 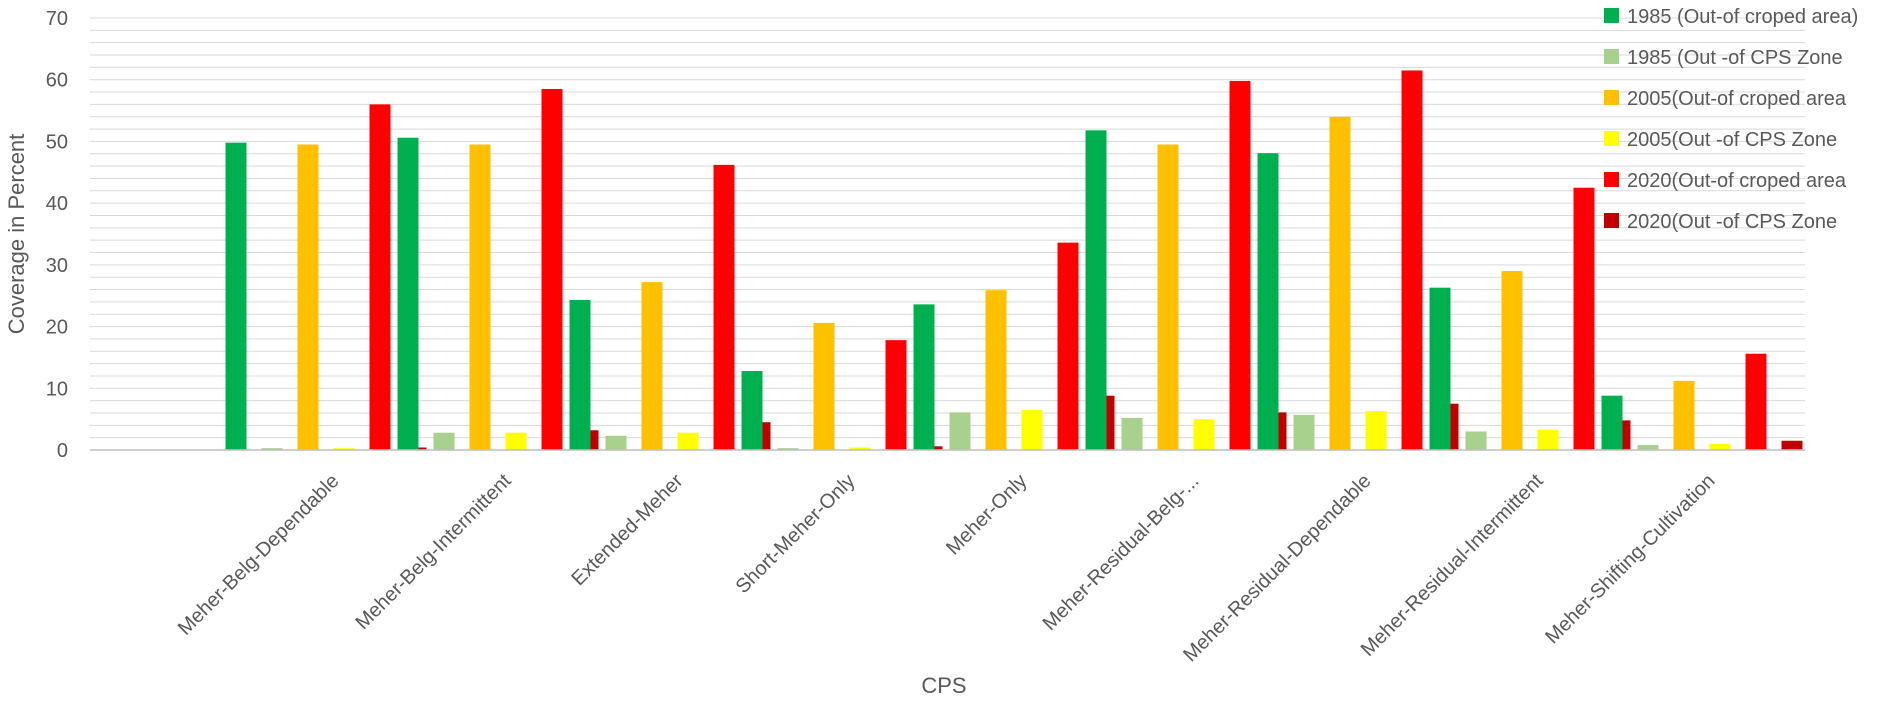 I want to click on y-tick-label: 40, so click(x=57, y=204).